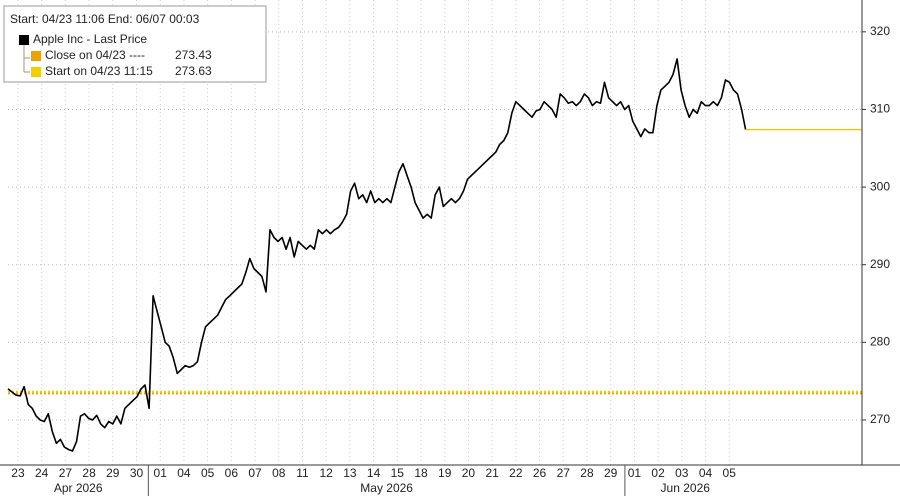 The image size is (900, 496). I want to click on legend-box, so click(135, 44).